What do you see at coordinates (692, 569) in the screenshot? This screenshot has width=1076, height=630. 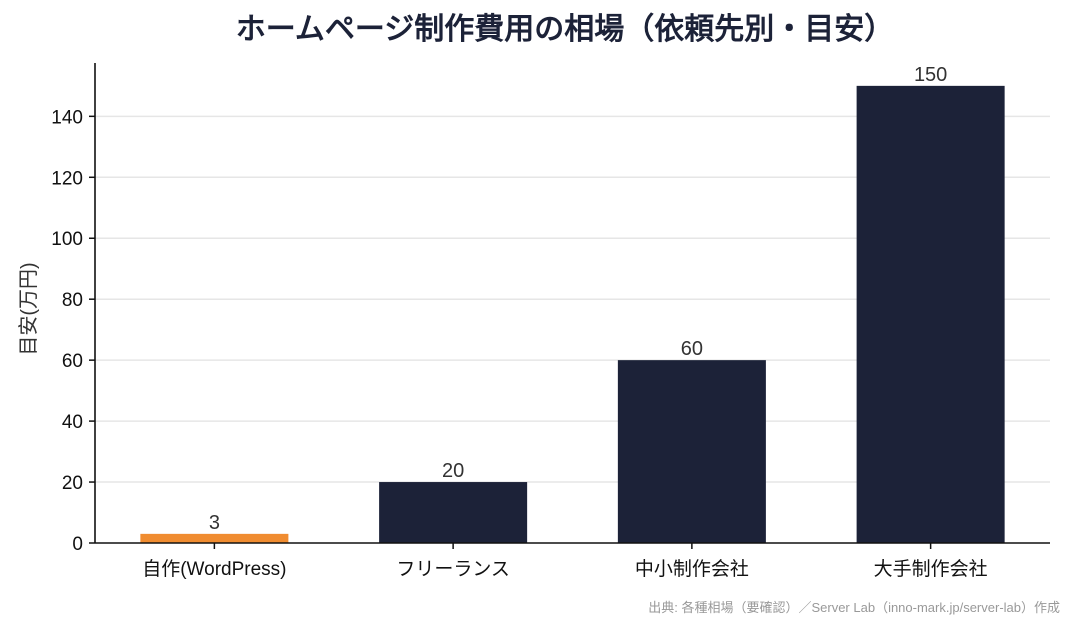 I see `x-tick-label: 中小制作会社` at bounding box center [692, 569].